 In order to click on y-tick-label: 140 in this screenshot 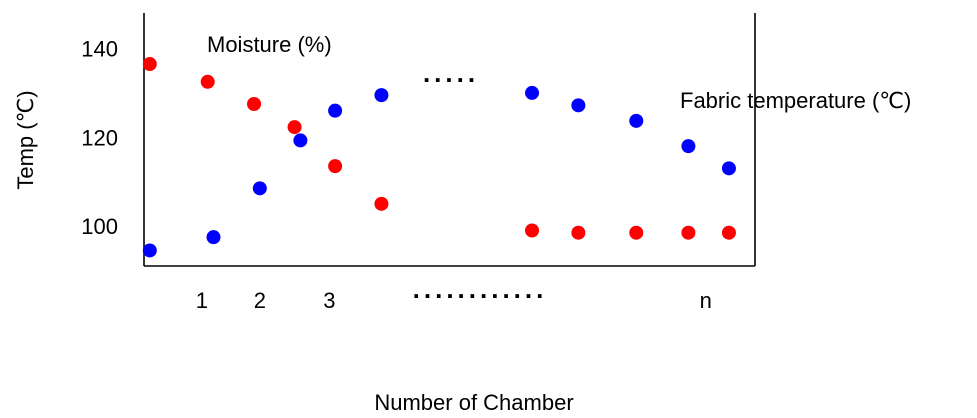, I will do `click(99, 49)`.